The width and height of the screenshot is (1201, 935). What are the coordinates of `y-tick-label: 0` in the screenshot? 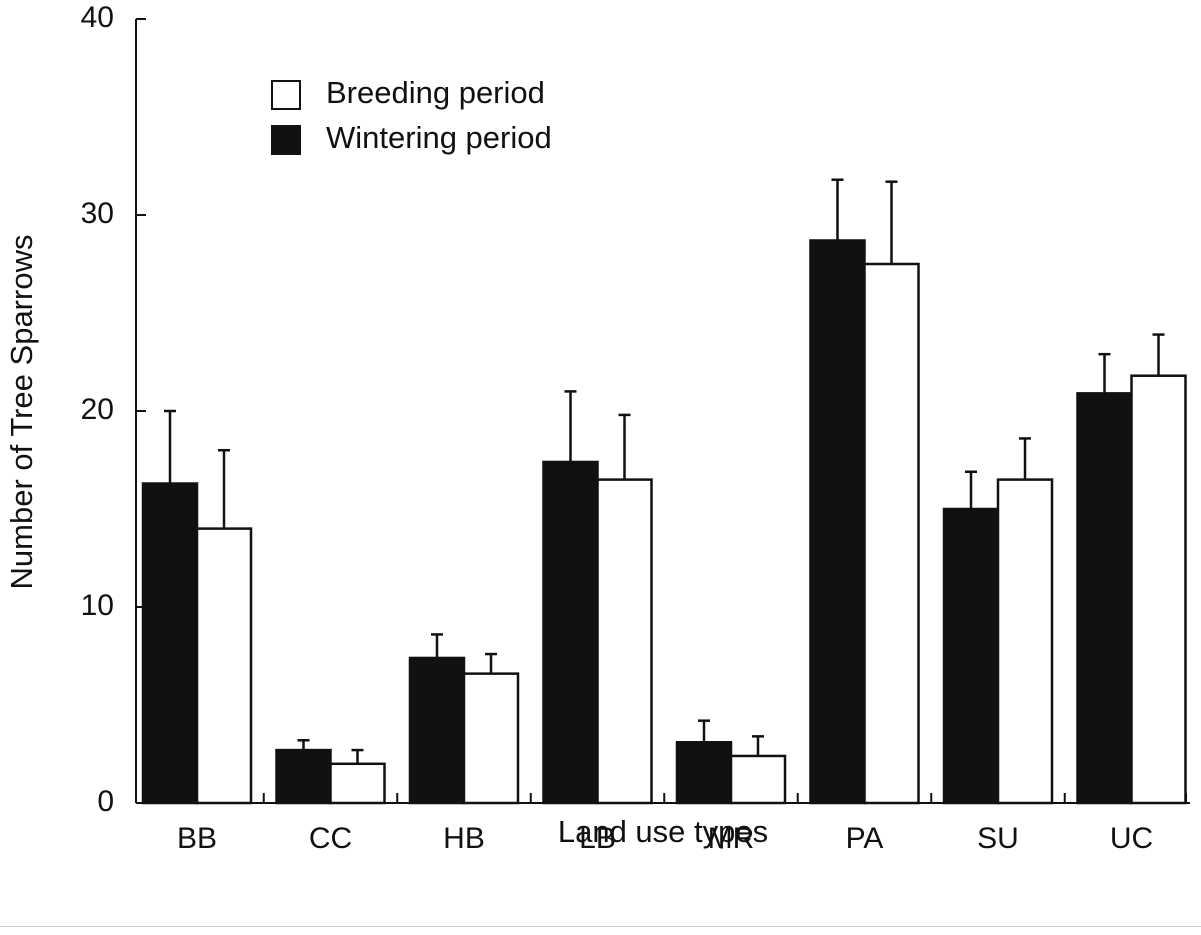 It's located at (105, 801).